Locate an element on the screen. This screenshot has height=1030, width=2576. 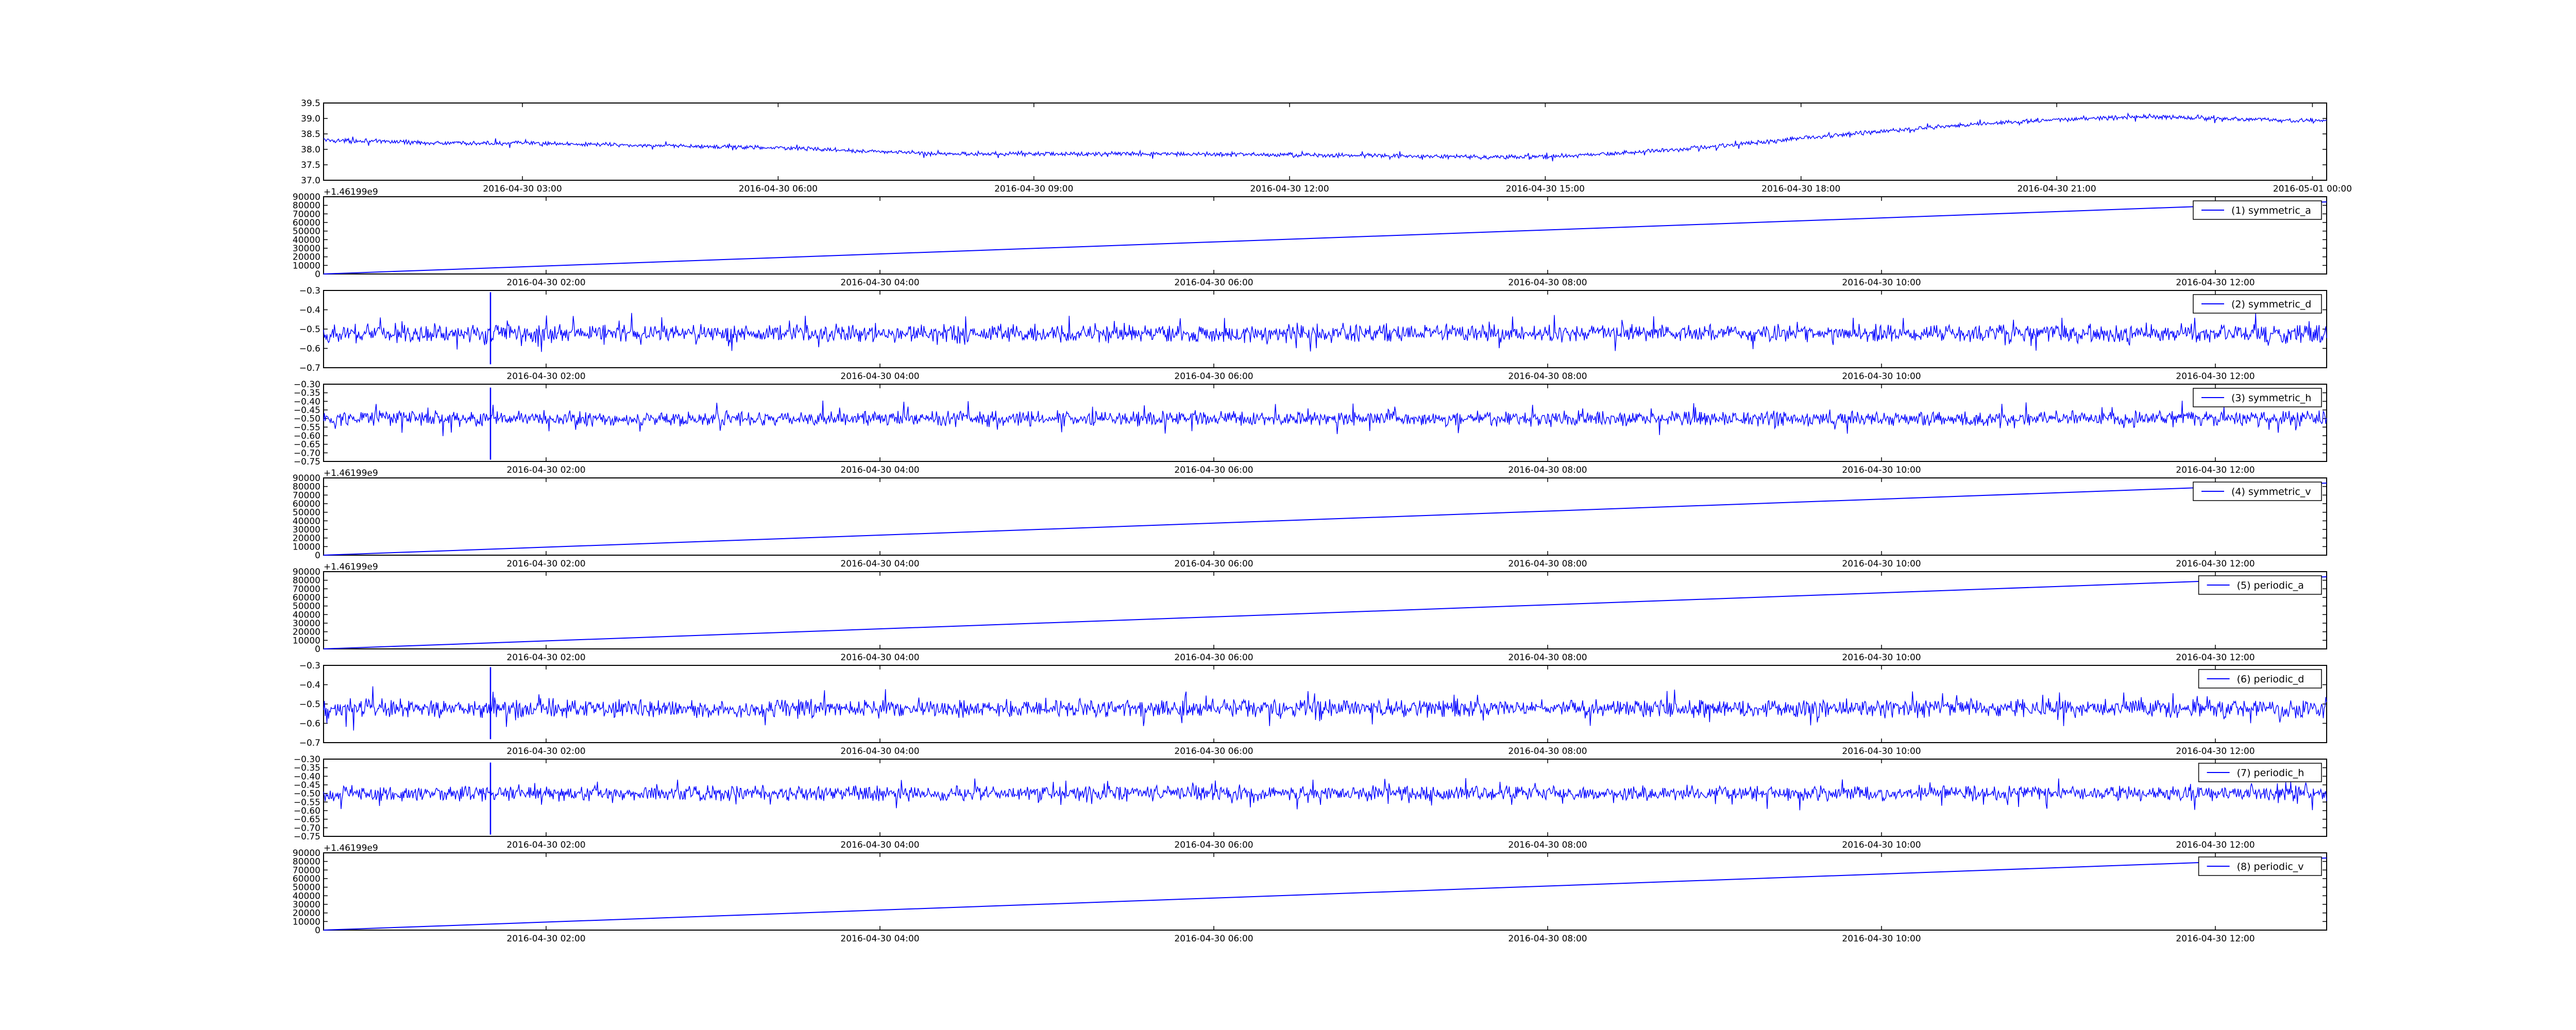
x-tick-label: 2016-04-30 18:00 is located at coordinates (1800, 189).